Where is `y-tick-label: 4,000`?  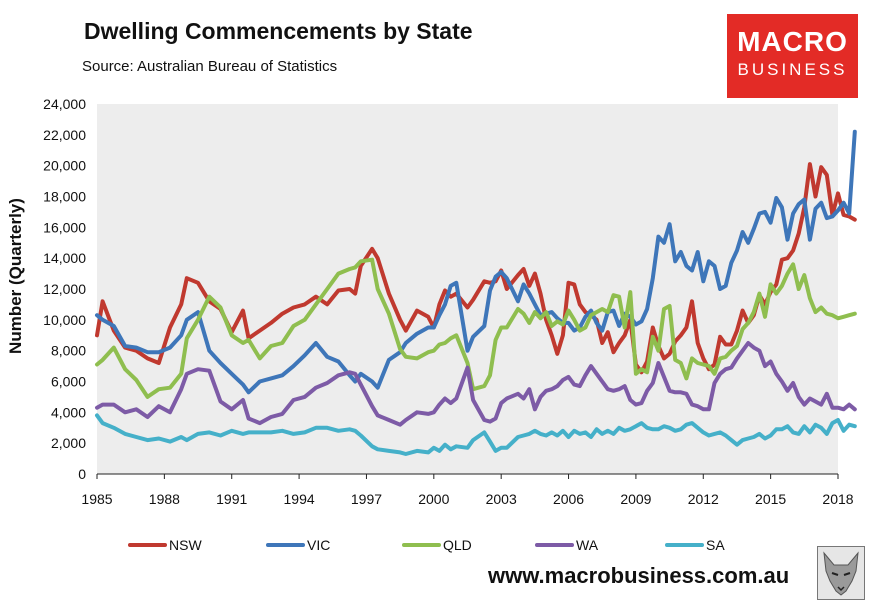
y-tick-label: 4,000 is located at coordinates (68, 412).